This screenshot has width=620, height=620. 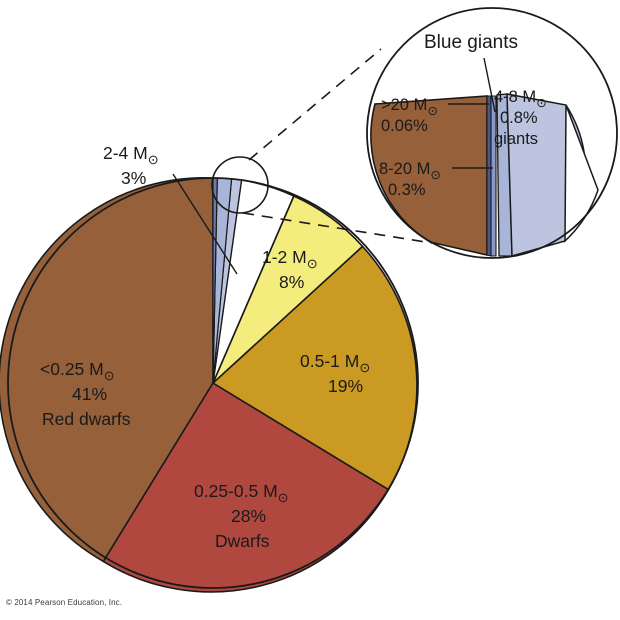 I want to click on zoom-connector-lines, so click(x=337, y=146).